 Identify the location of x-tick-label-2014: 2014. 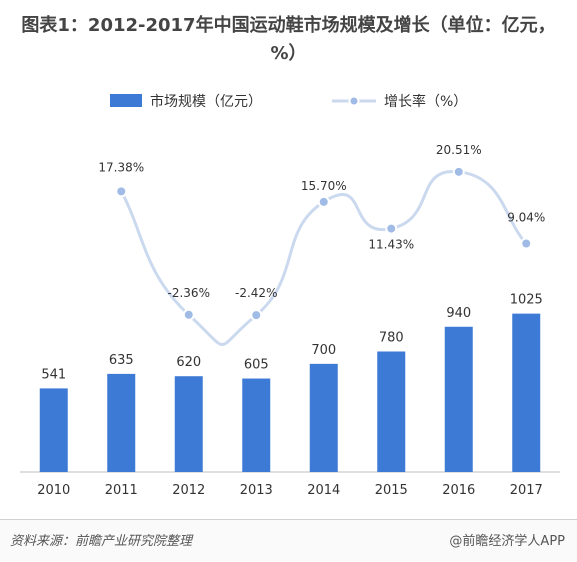
(323, 490).